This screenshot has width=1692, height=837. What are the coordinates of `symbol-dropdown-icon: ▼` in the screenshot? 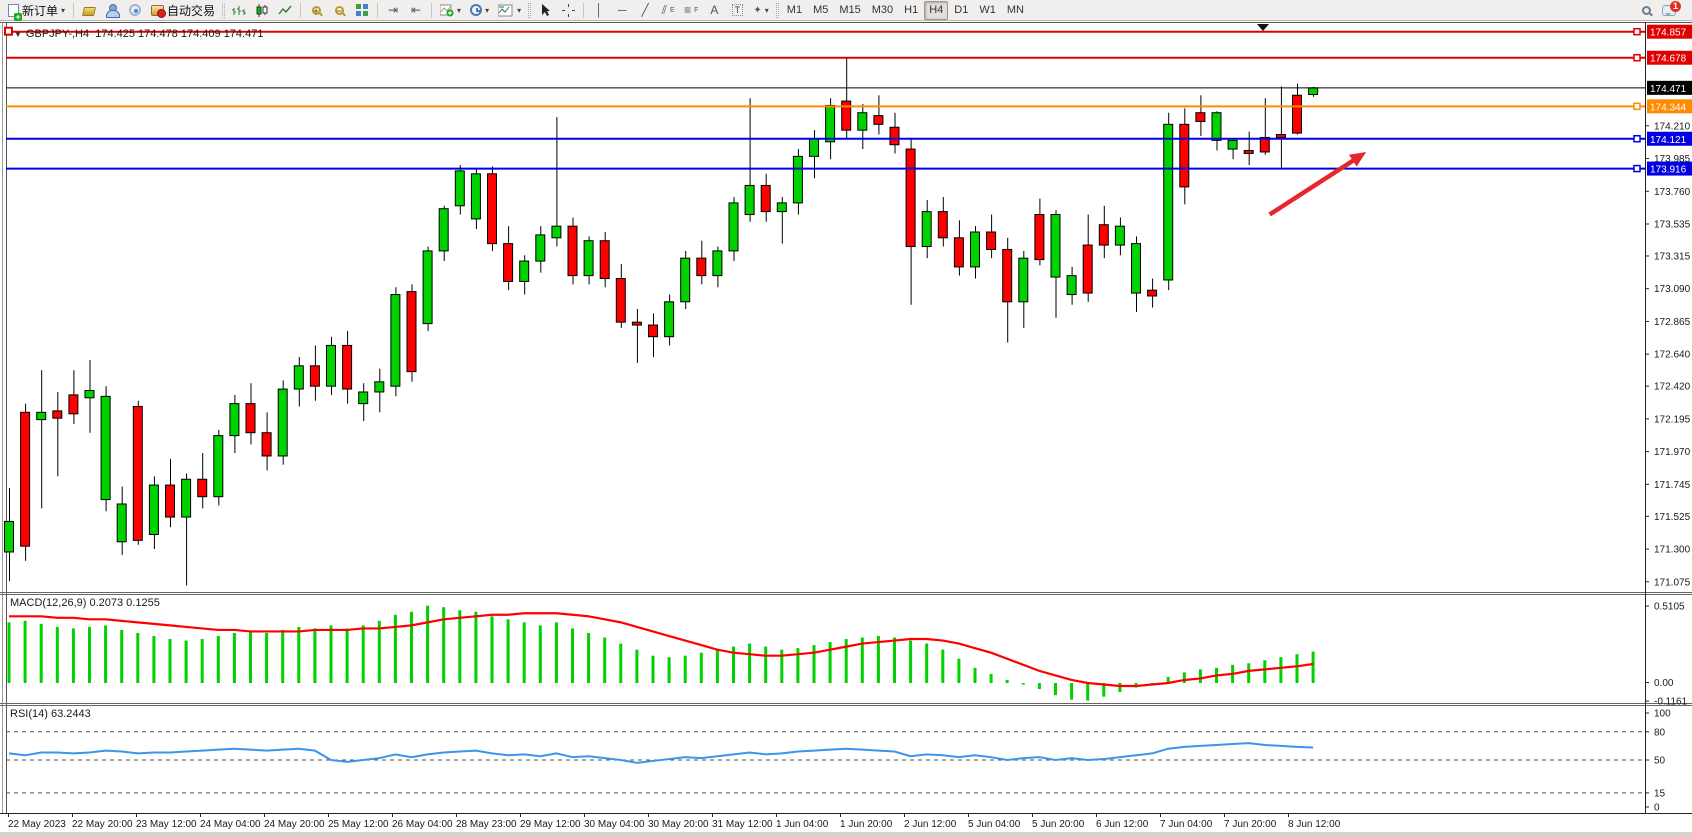 It's located at (18, 34).